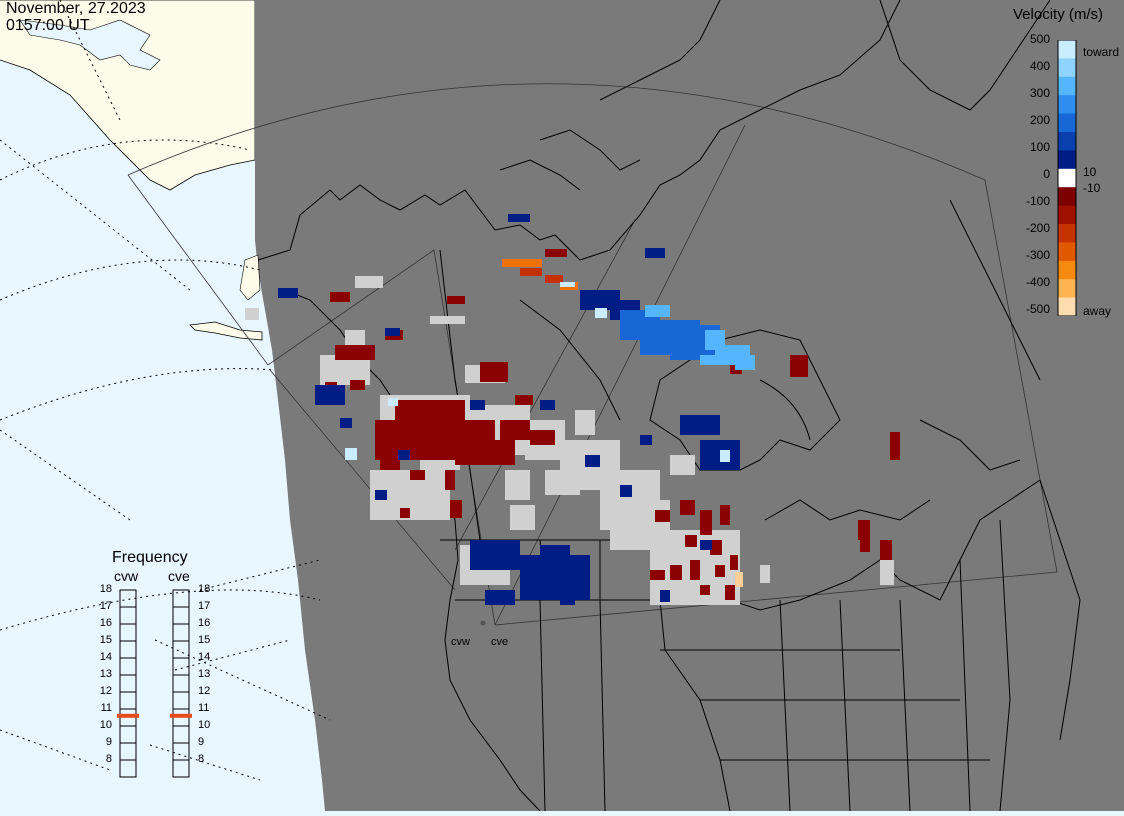 This screenshot has height=816, width=1124. What do you see at coordinates (154, 683) in the screenshot?
I see `frequency-gauges` at bounding box center [154, 683].